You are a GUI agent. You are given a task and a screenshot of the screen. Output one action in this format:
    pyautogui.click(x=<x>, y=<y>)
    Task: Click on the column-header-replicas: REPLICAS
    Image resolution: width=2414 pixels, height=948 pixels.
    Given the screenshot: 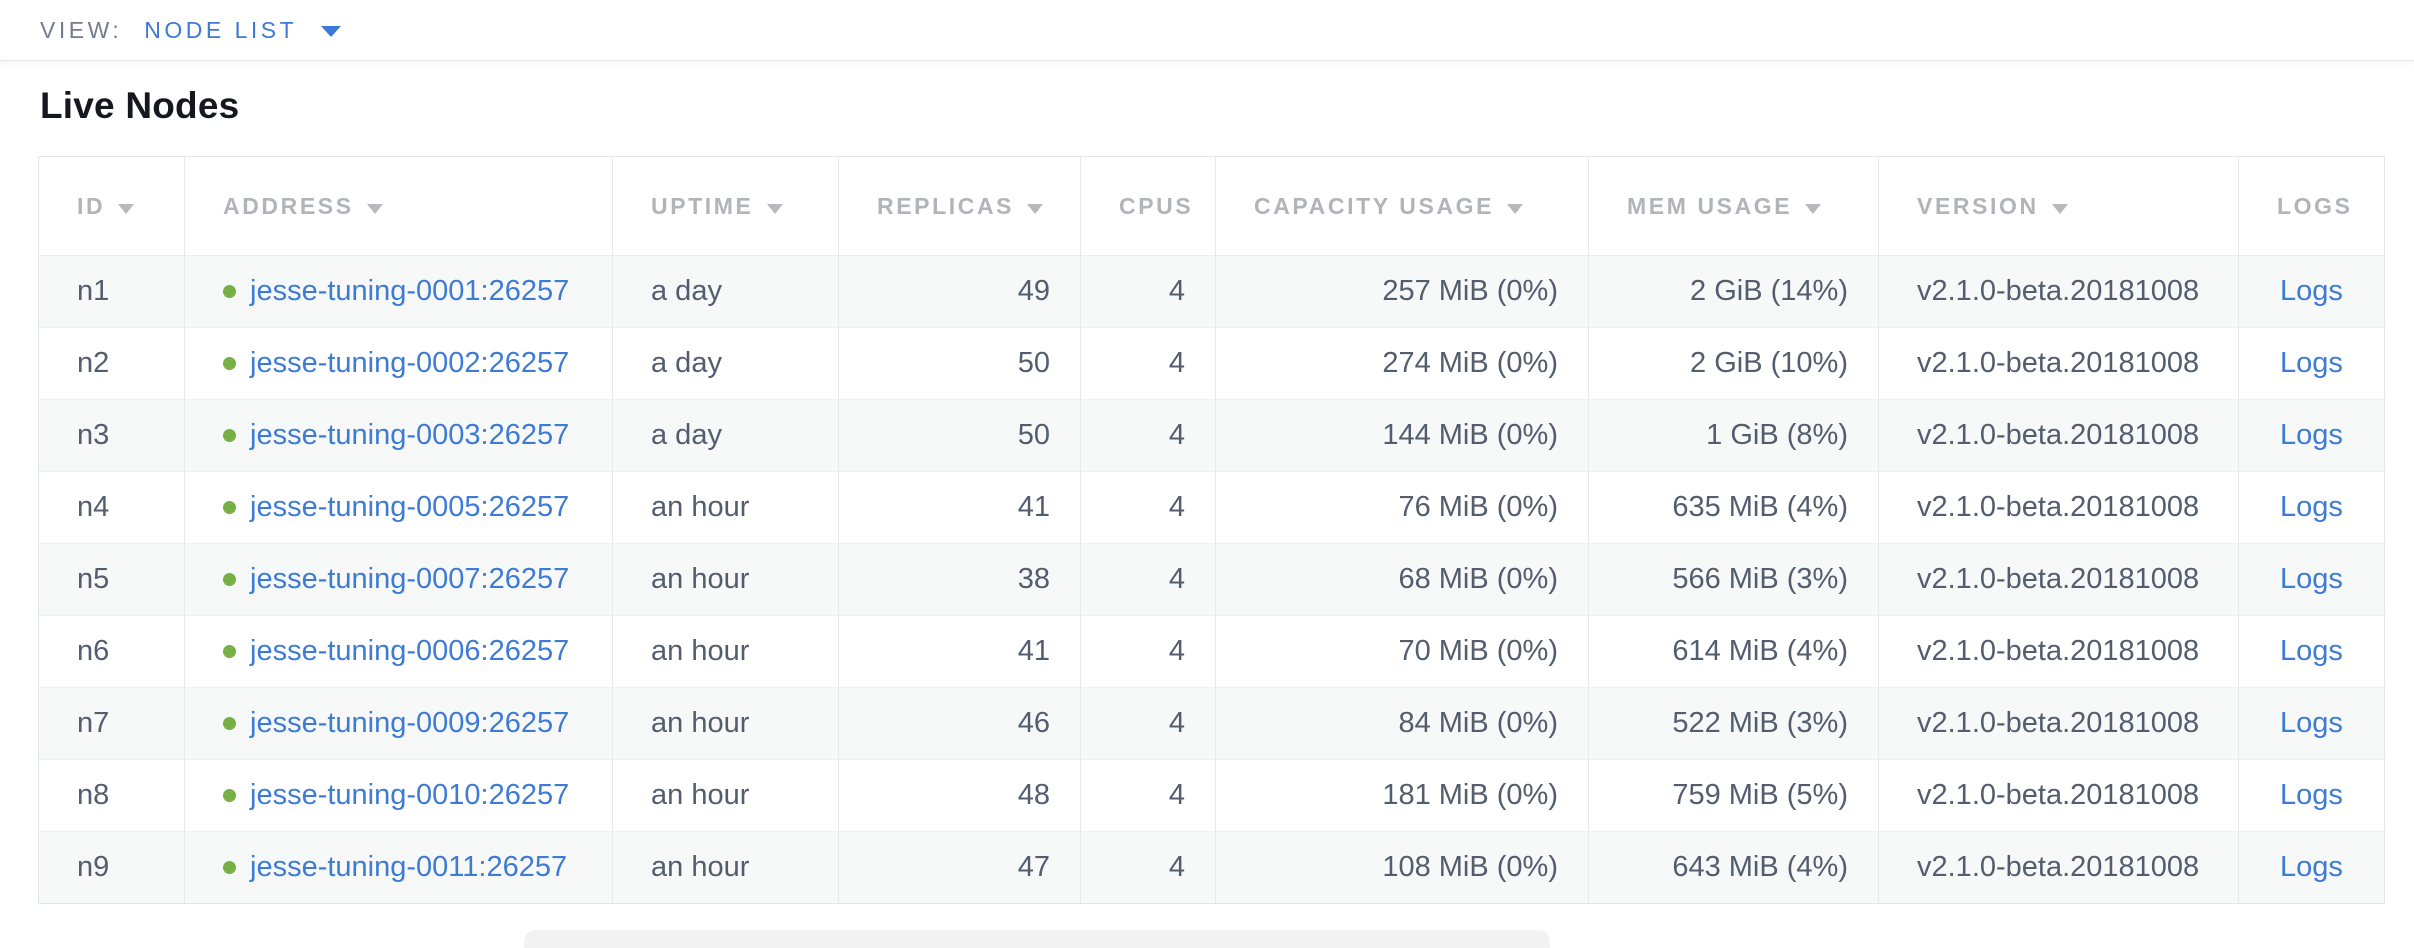 What is the action you would take?
    pyautogui.click(x=959, y=206)
    